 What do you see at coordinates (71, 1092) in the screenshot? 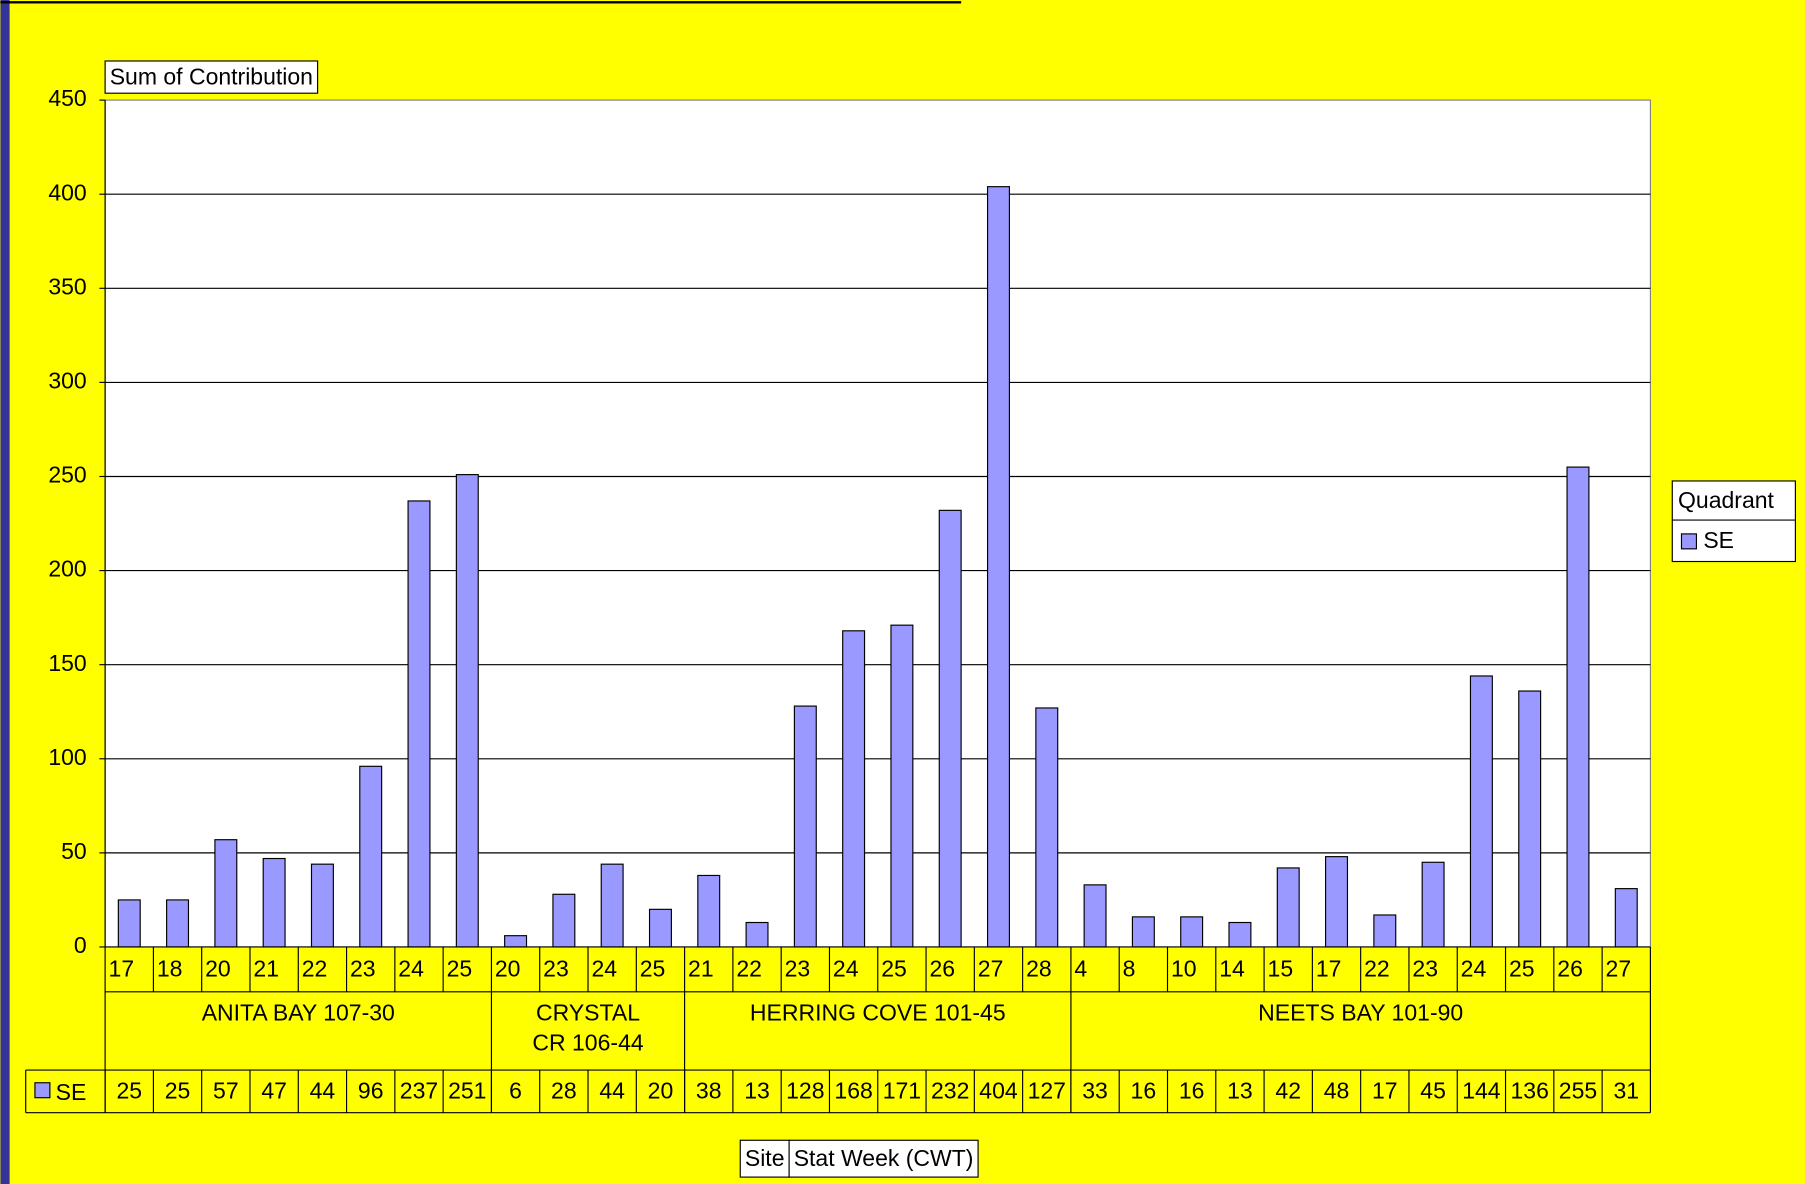
I see `data-table-series: SE` at bounding box center [71, 1092].